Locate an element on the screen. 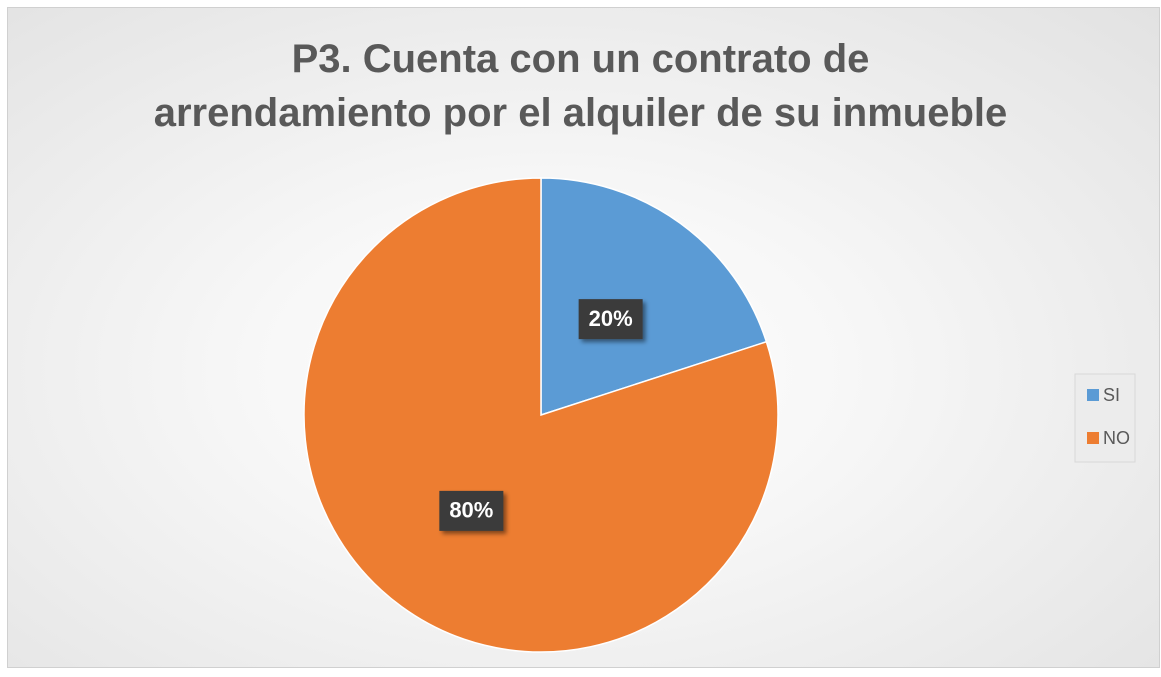 Image resolution: width=1161 pixels, height=677 pixels. pie-slice is located at coordinates (654, 297).